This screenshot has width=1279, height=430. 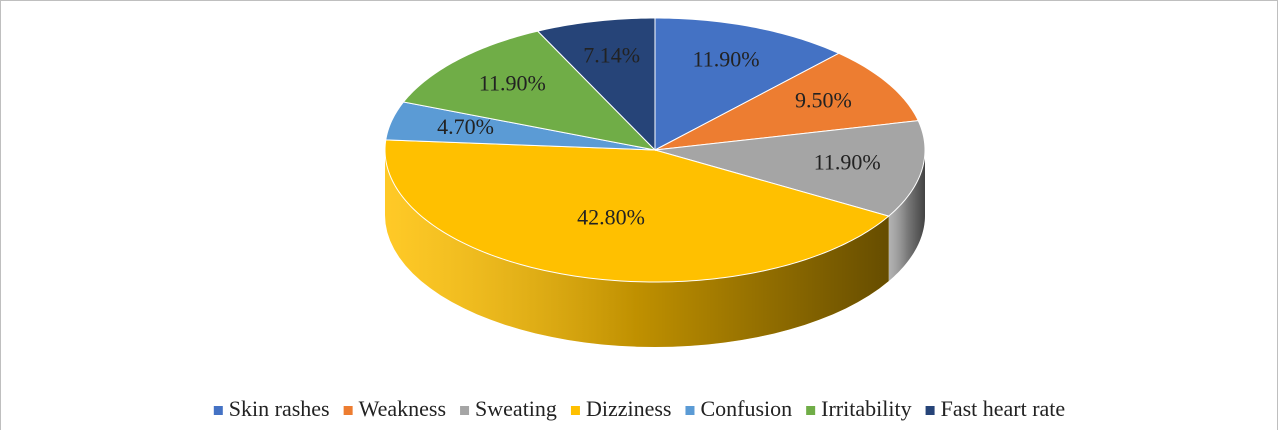 I want to click on legend-label: Fast heart rate, so click(x=1003, y=408).